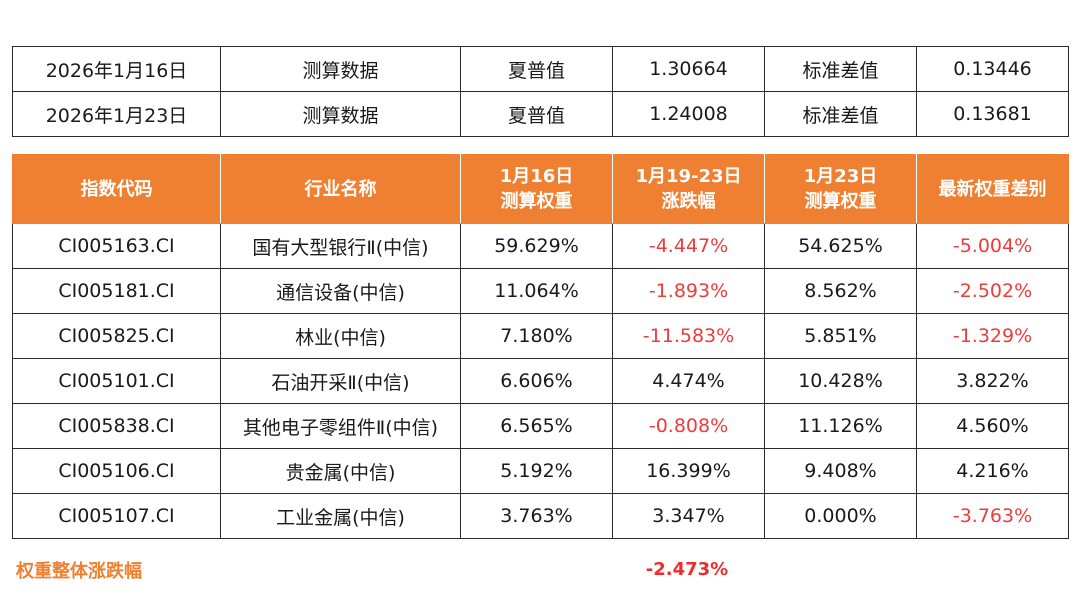 The height and width of the screenshot is (592, 1080). What do you see at coordinates (340, 471) in the screenshot?
I see `cell-name: 贵金属(中信)` at bounding box center [340, 471].